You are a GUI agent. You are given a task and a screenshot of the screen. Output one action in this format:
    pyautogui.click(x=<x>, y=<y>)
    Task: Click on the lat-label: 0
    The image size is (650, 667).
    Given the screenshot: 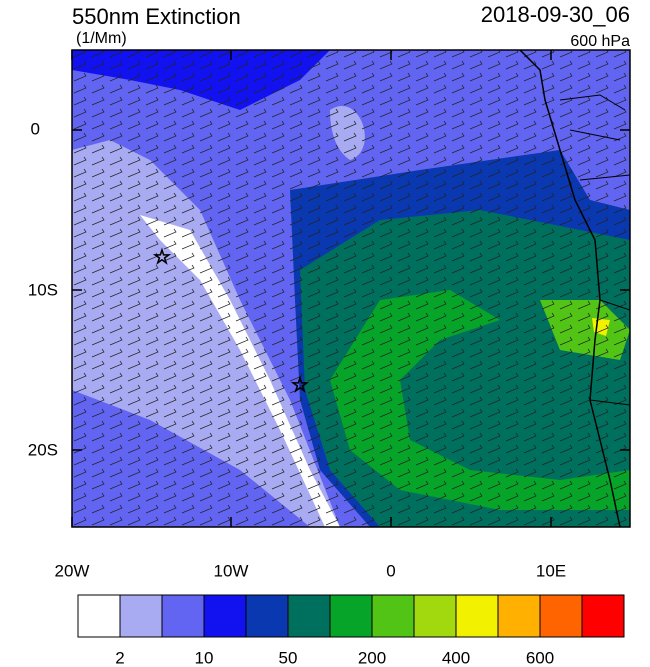 What is the action you would take?
    pyautogui.click(x=35, y=128)
    